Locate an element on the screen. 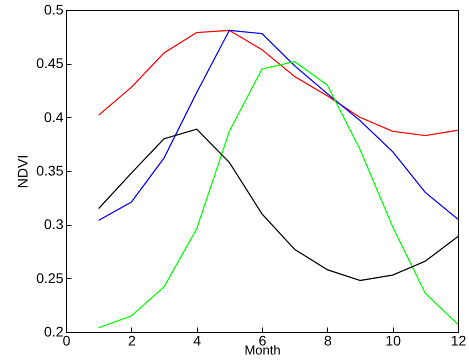 The width and height of the screenshot is (469, 362). y-tick-label: 0.4 is located at coordinates (54, 116).